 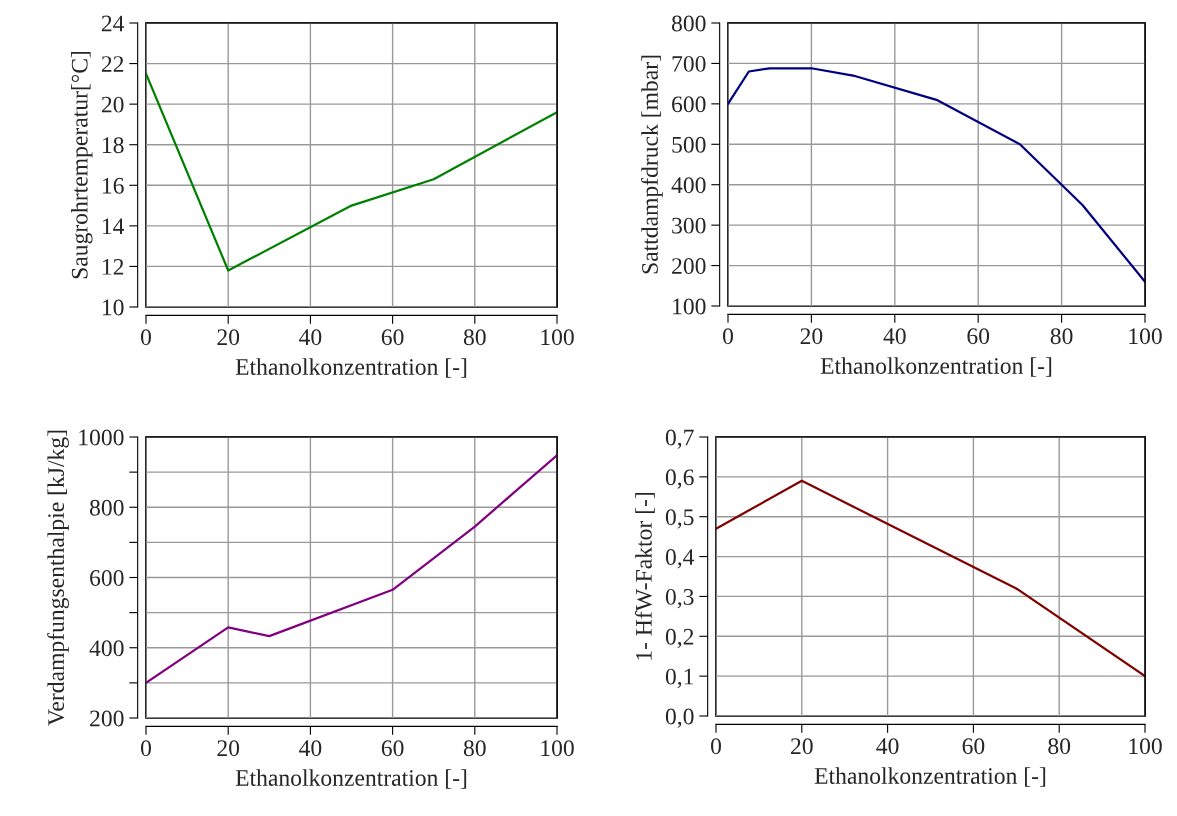 What do you see at coordinates (113, 185) in the screenshot?
I see `y-tick-label: 16` at bounding box center [113, 185].